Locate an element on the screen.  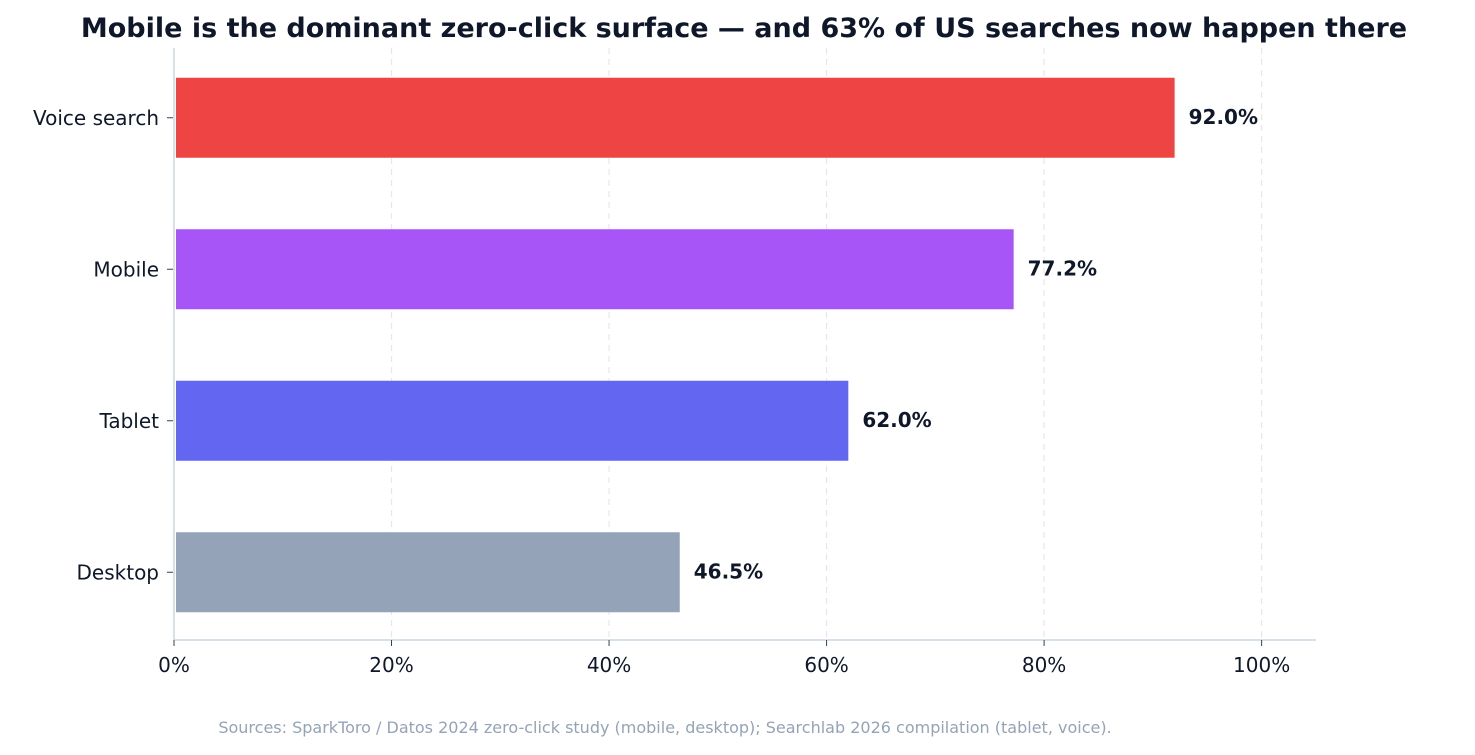
y-tick-label: Tablet is located at coordinates (128, 421).